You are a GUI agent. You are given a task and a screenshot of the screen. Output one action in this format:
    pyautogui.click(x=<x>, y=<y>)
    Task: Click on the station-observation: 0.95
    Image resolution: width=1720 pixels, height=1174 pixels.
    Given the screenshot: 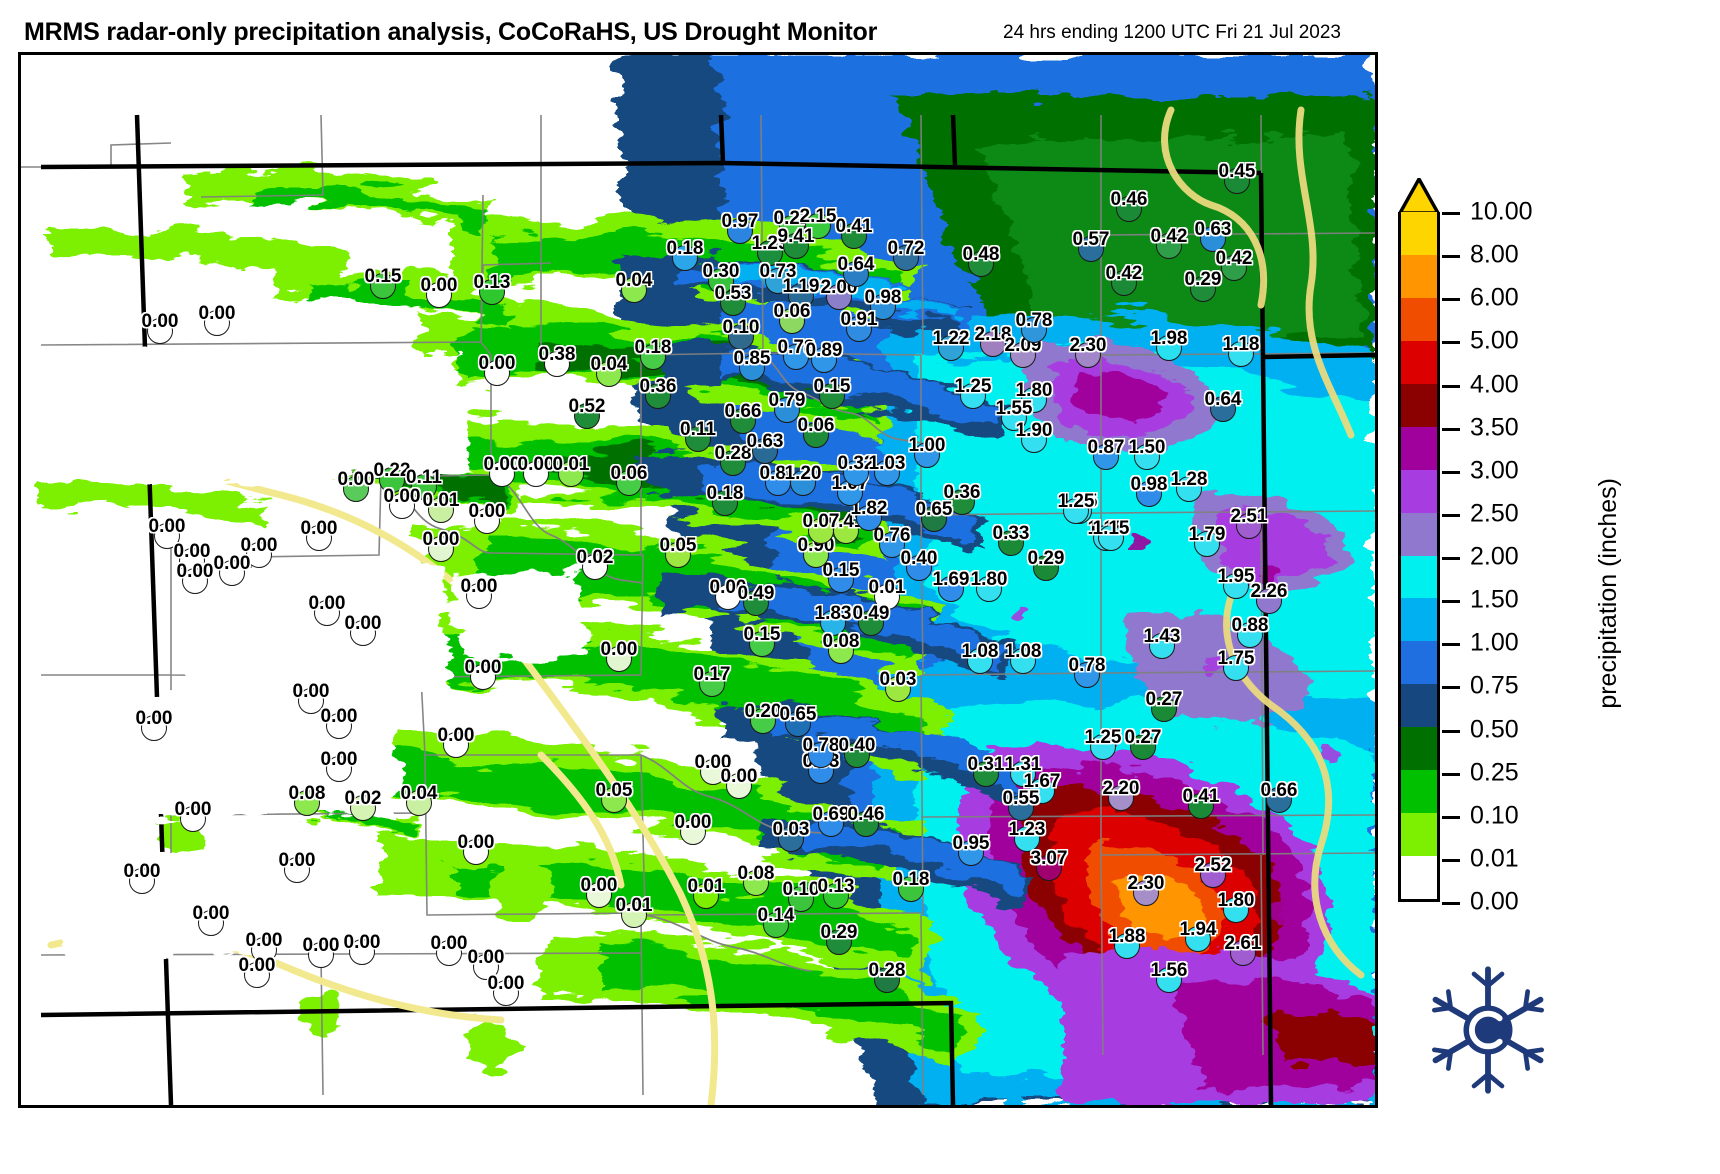 What is the action you would take?
    pyautogui.click(x=971, y=850)
    